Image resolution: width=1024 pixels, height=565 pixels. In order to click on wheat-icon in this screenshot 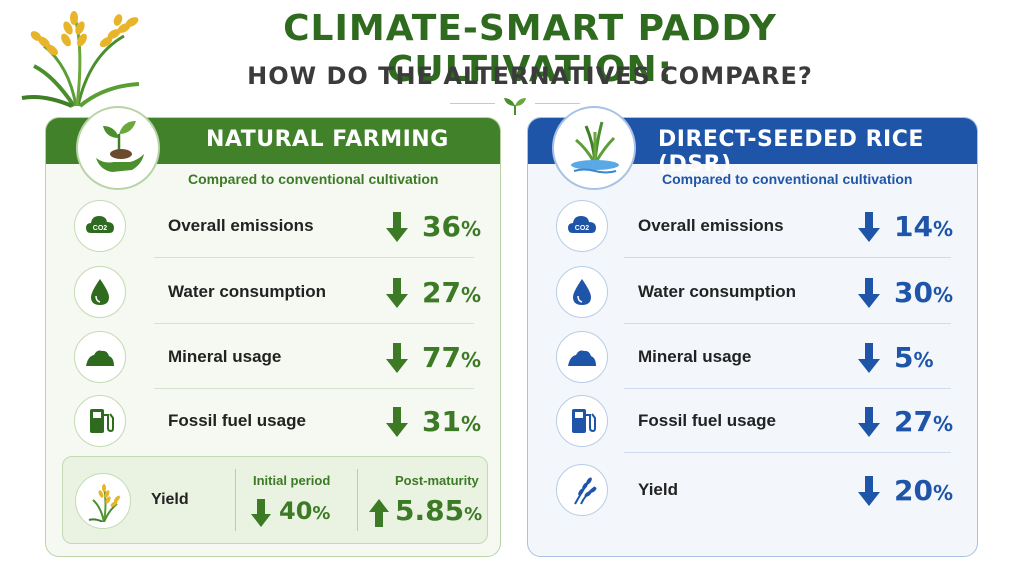, I will do `click(585, 491)`.